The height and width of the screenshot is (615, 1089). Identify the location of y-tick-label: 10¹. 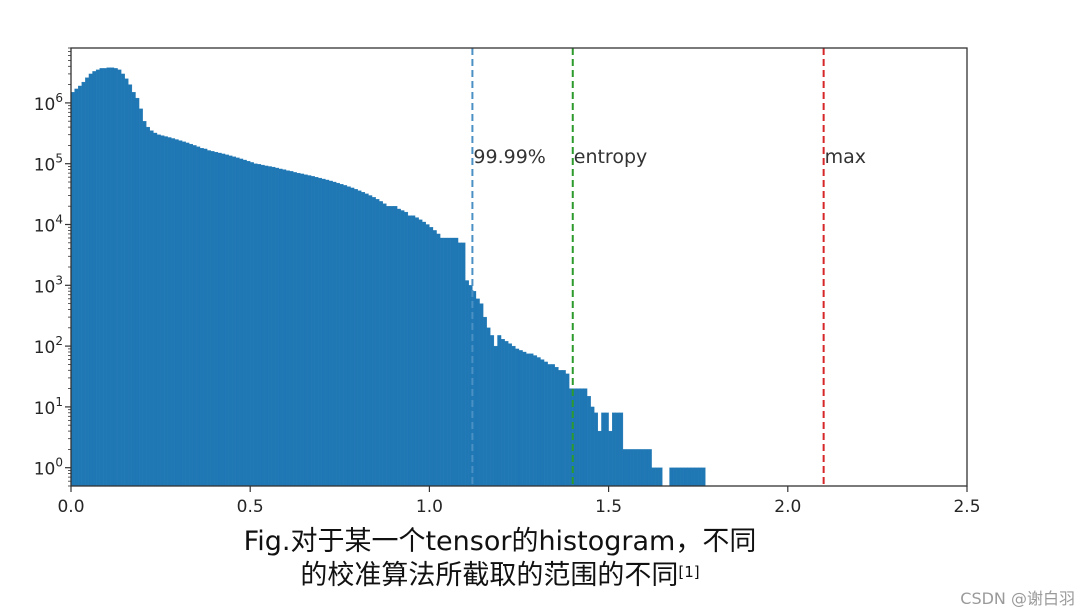
(48, 407).